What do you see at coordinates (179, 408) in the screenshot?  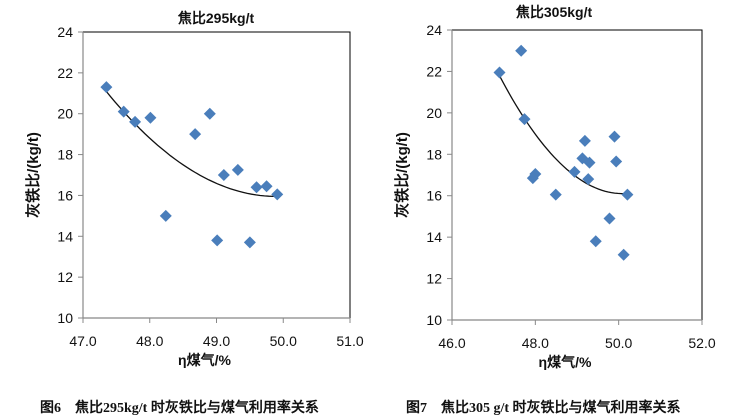 I see `figure-6-caption: 图6 焦比295kg/t 时灰铁比与煤气利用率关系` at bounding box center [179, 408].